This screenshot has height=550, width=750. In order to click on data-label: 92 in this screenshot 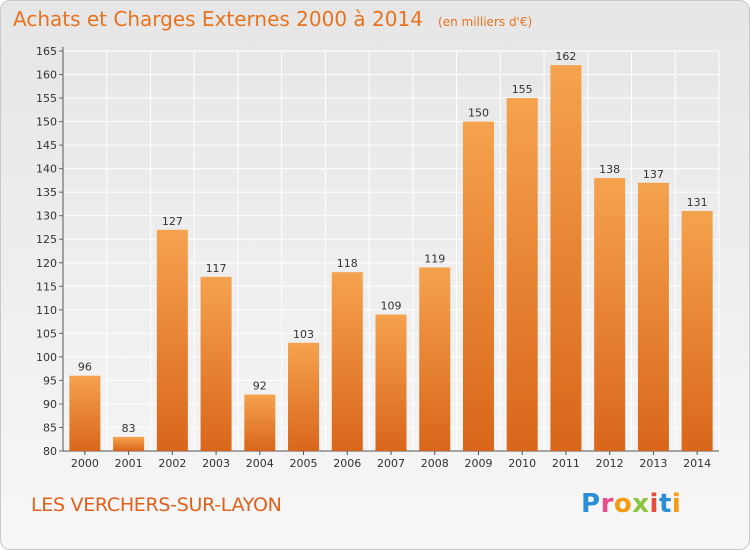, I will do `click(260, 386)`.